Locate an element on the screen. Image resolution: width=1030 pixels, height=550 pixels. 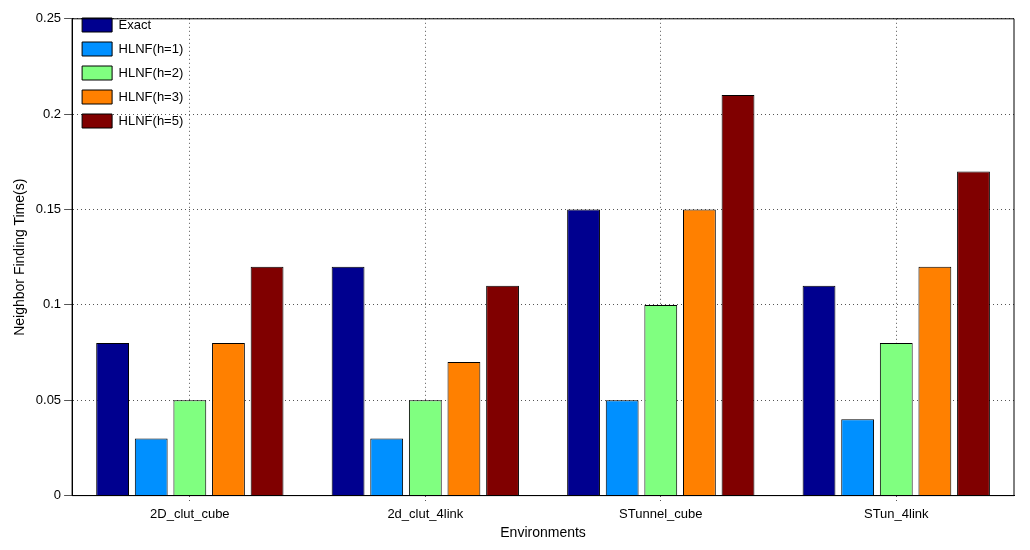
legend-label: HLNF(h=3) is located at coordinates (151, 96).